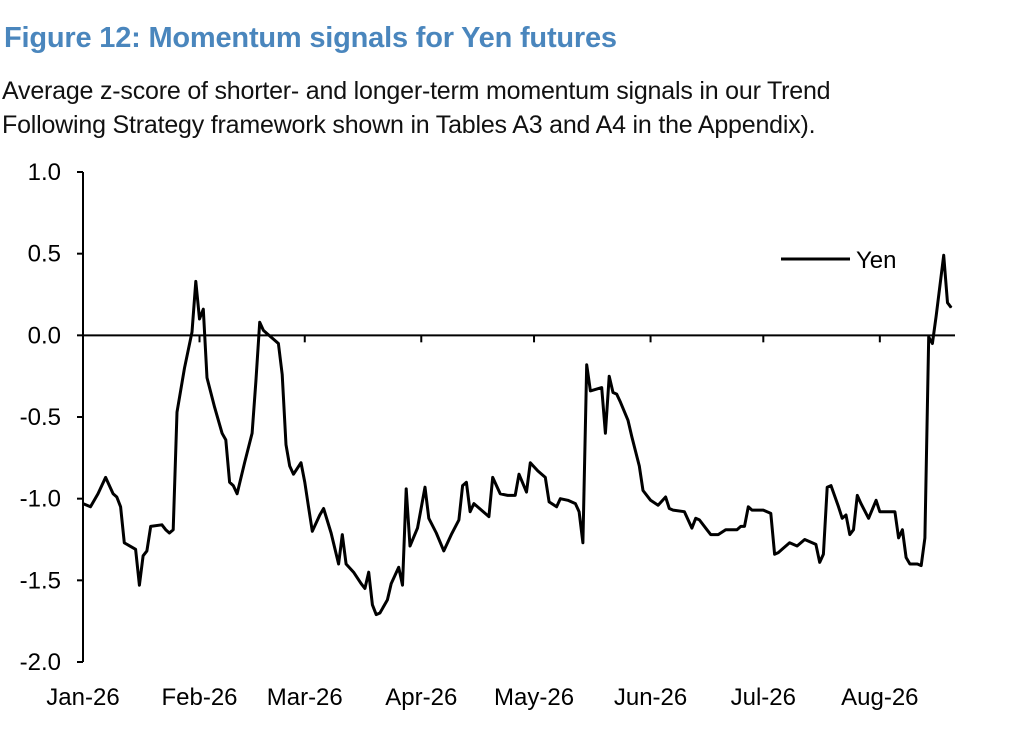  What do you see at coordinates (44, 172) in the screenshot?
I see `y-tick-label: 1.0` at bounding box center [44, 172].